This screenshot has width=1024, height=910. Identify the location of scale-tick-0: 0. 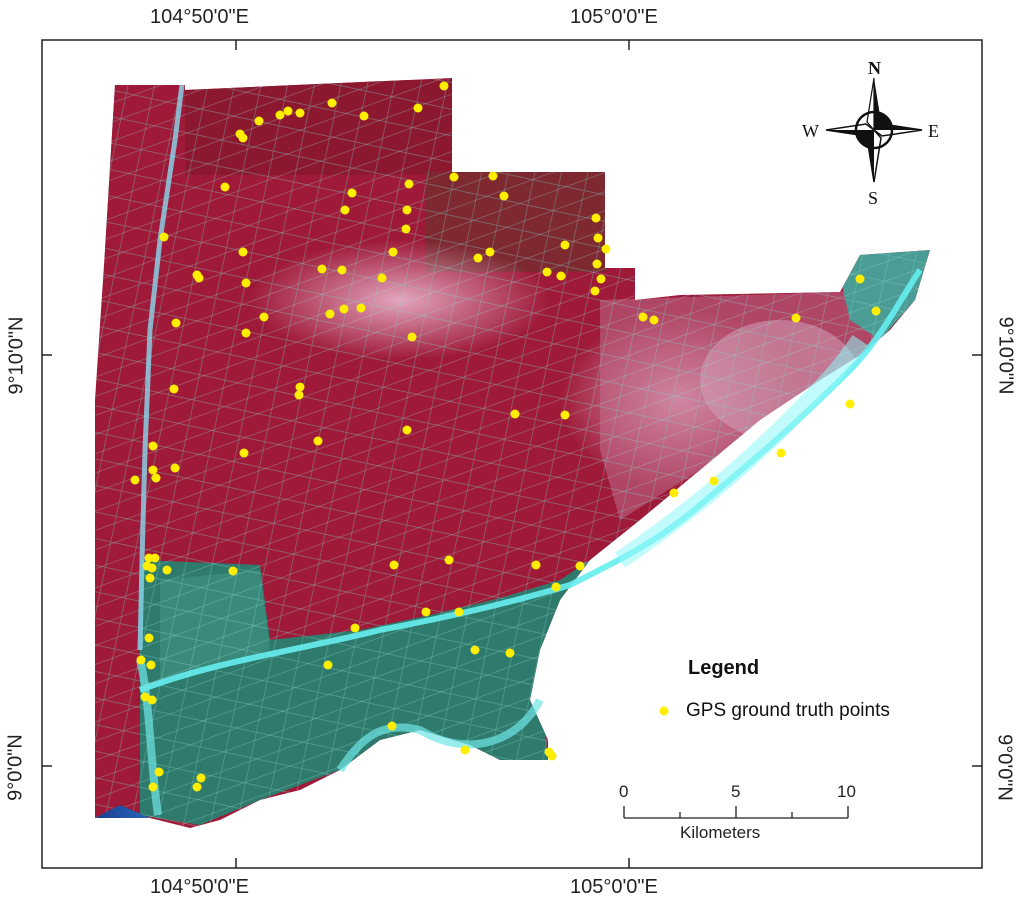
(623, 791).